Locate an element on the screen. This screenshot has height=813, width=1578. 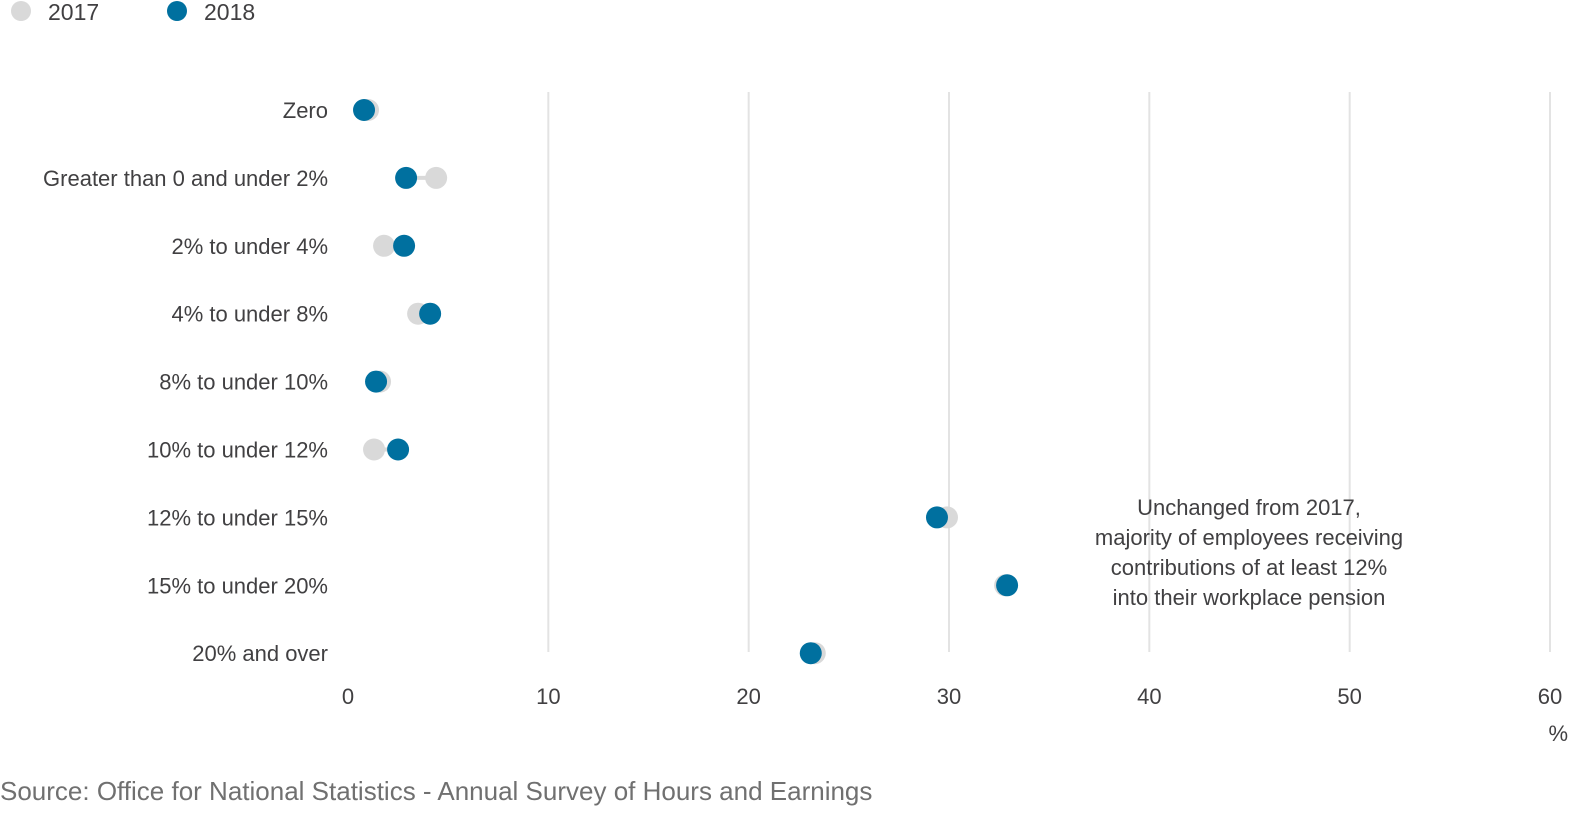
x-tick-label: 10 is located at coordinates (548, 696).